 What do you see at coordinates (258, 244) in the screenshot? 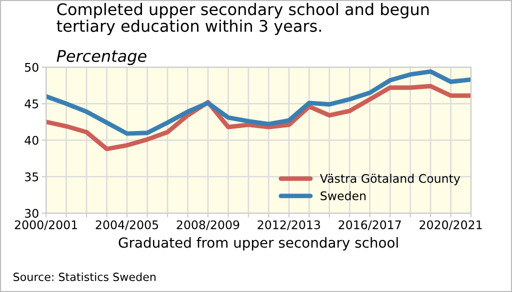
I see `x-axis-title: Graduated from upper secondary school` at bounding box center [258, 244].